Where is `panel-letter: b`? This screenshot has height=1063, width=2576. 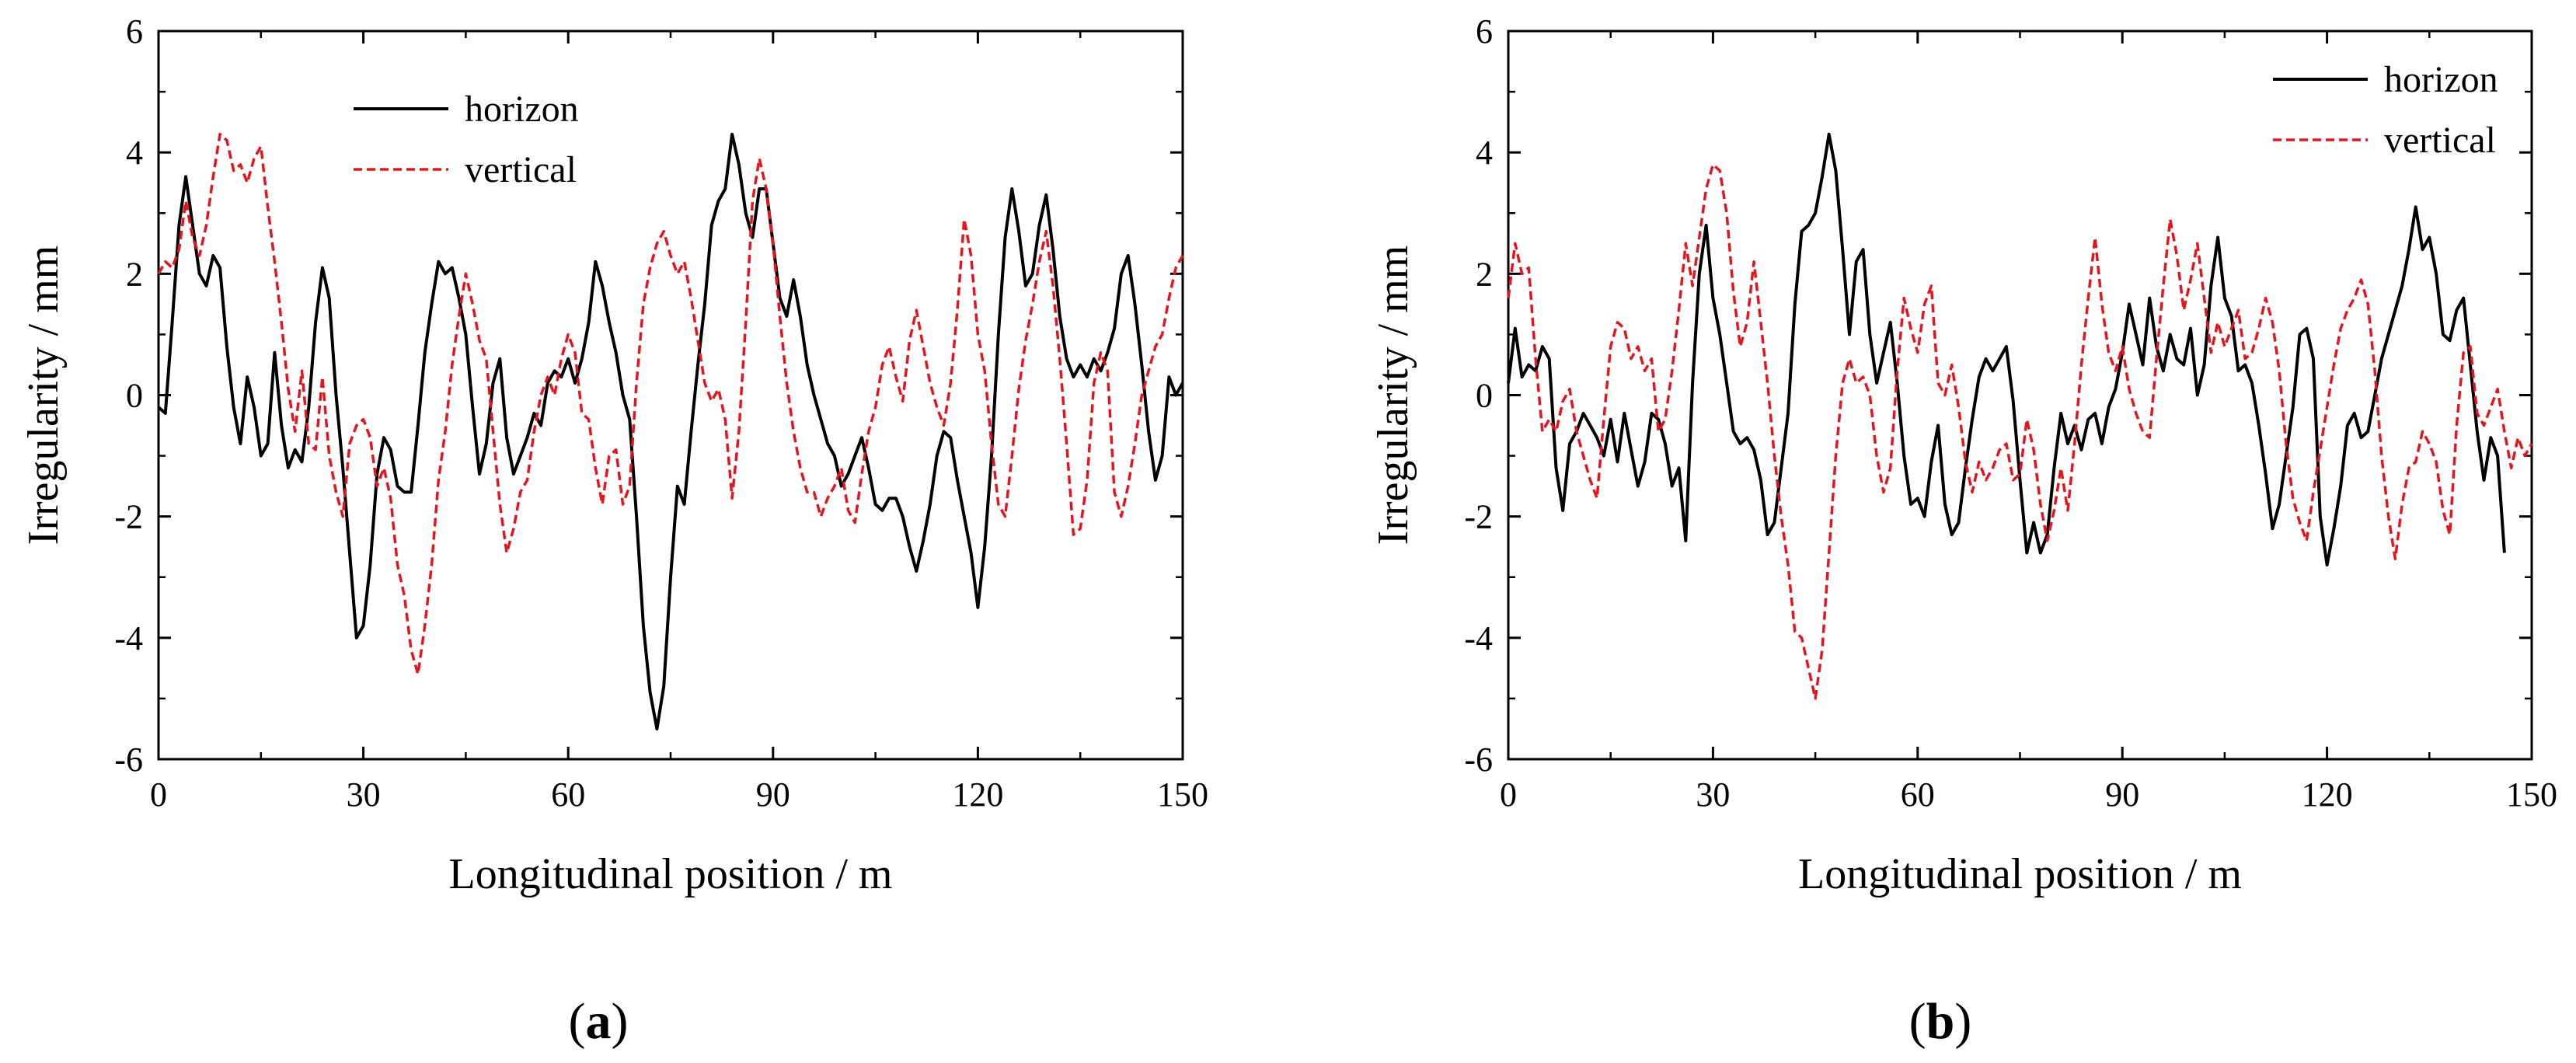
panel-letter: b is located at coordinates (1940, 1021).